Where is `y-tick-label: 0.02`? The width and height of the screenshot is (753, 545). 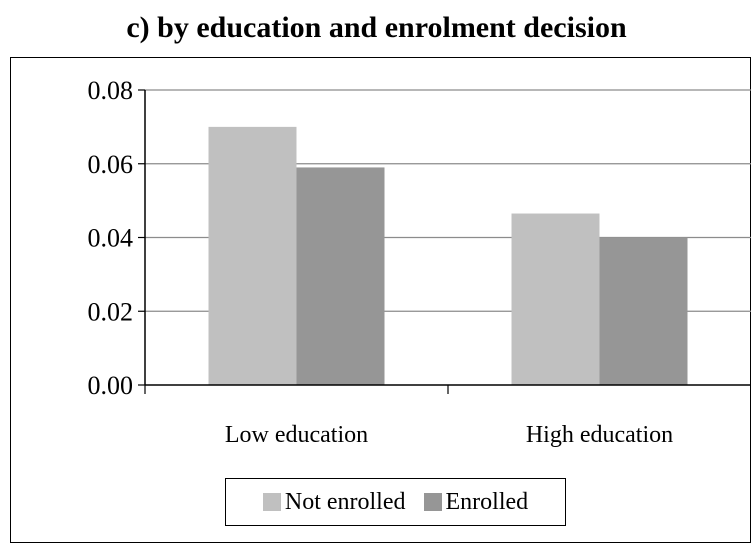
y-tick-label: 0.02 is located at coordinates (111, 311).